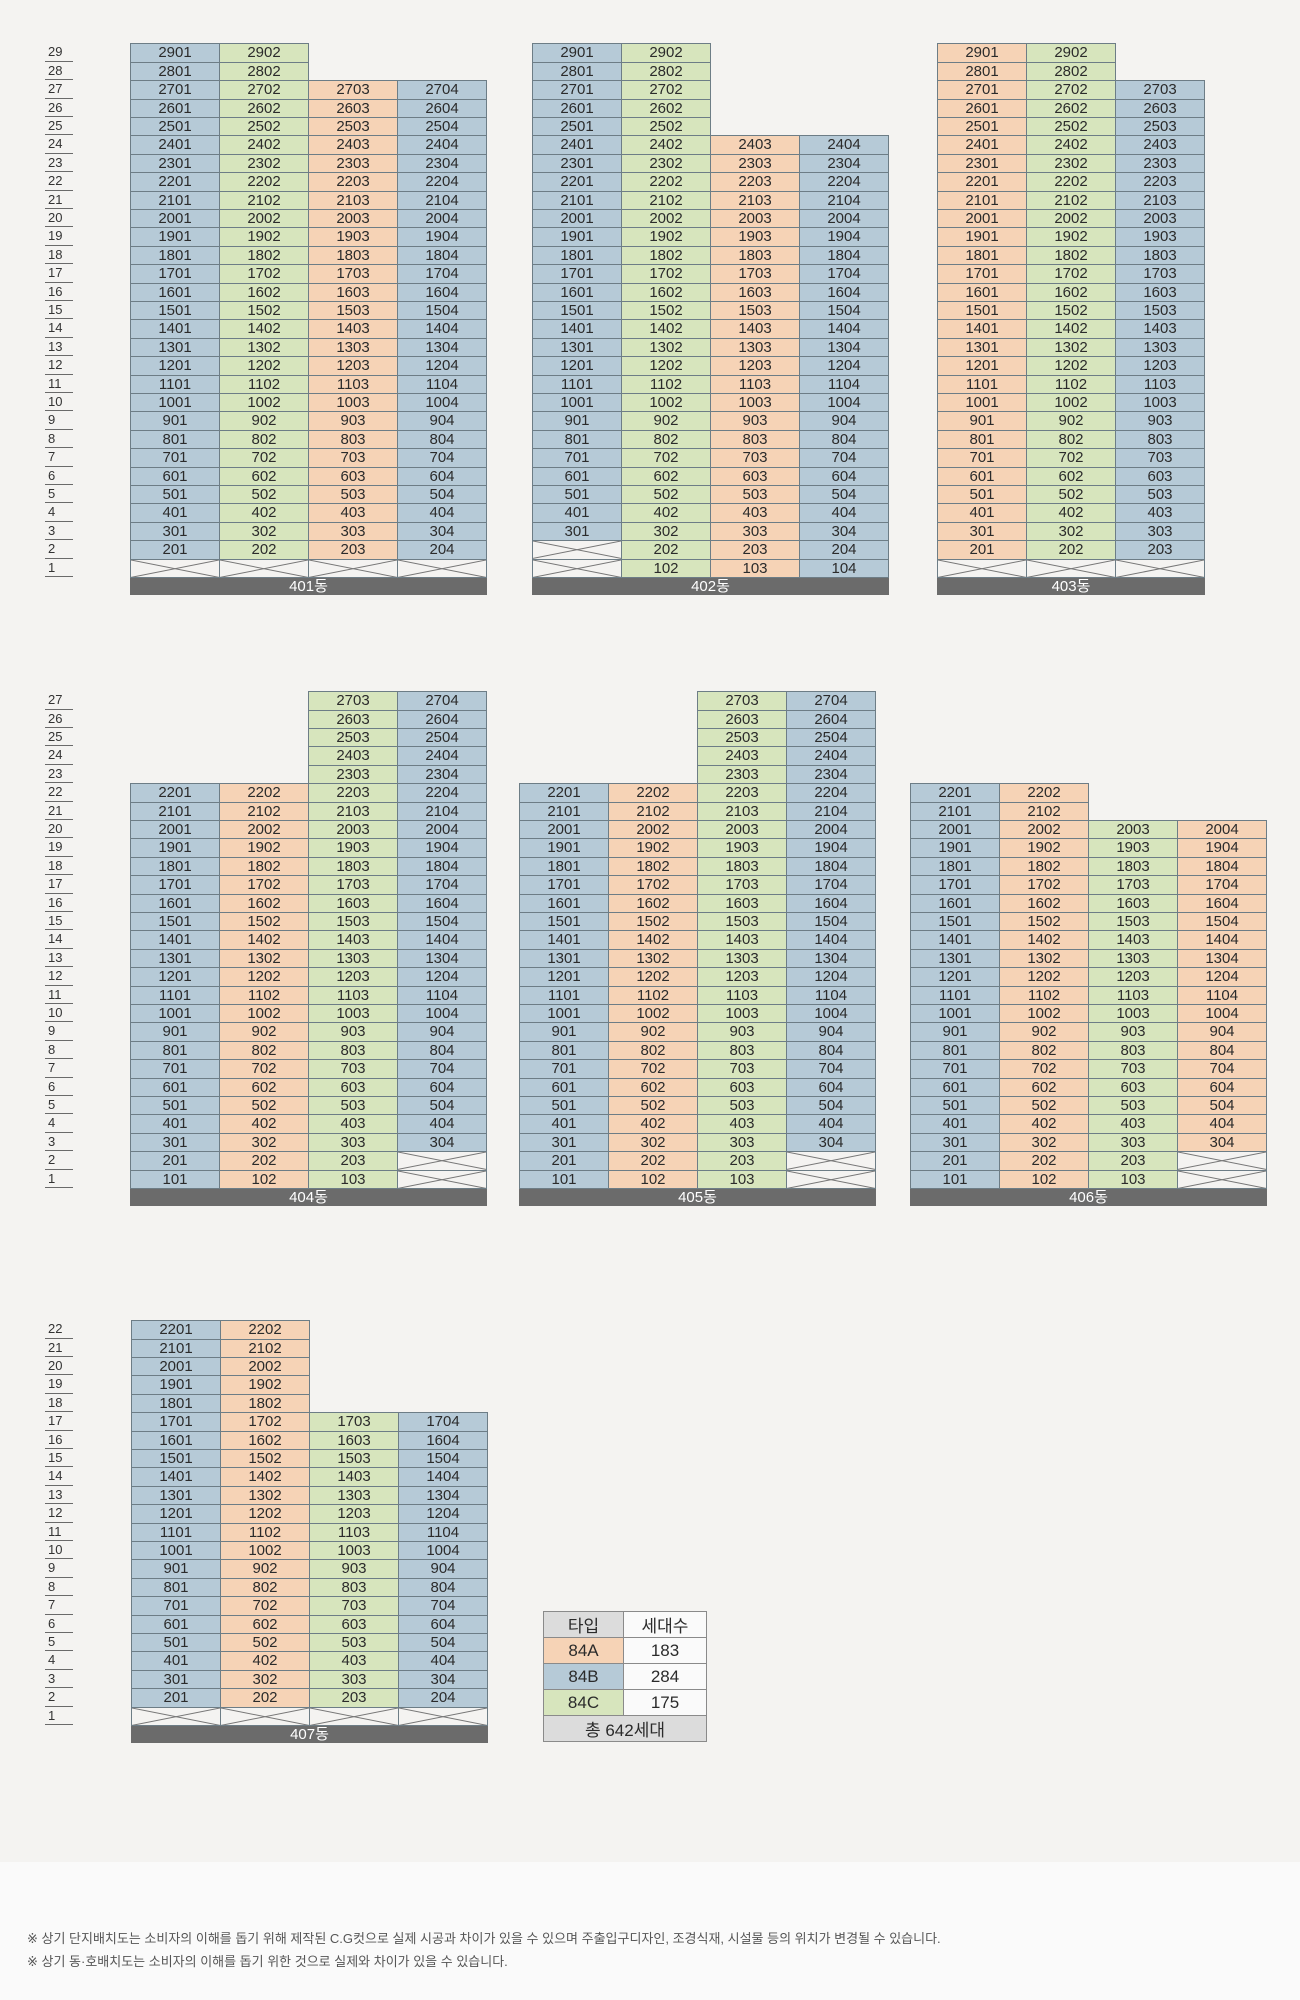  I want to click on unit-cell: 2502, so click(1071, 127).